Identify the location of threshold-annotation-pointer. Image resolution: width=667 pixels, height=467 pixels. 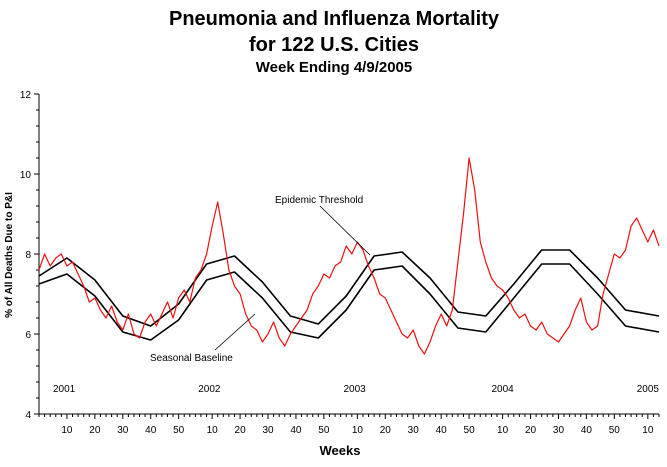
(345, 230).